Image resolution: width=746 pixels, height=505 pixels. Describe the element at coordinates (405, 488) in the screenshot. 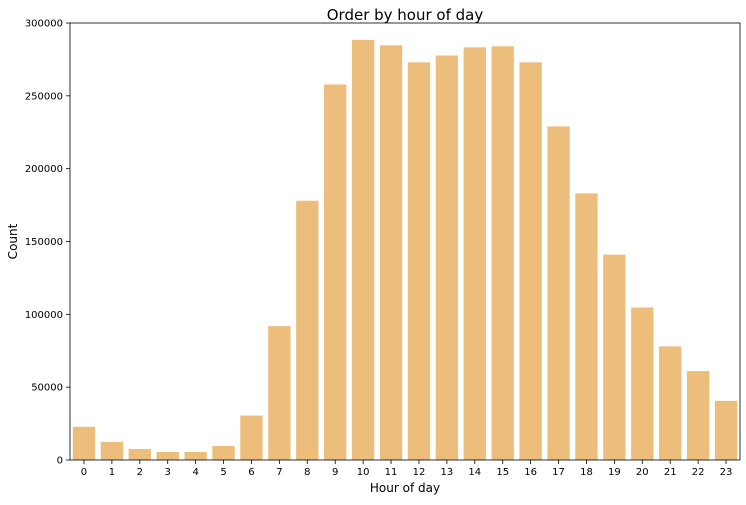

I see `x-axis-label: Hour of day` at that location.